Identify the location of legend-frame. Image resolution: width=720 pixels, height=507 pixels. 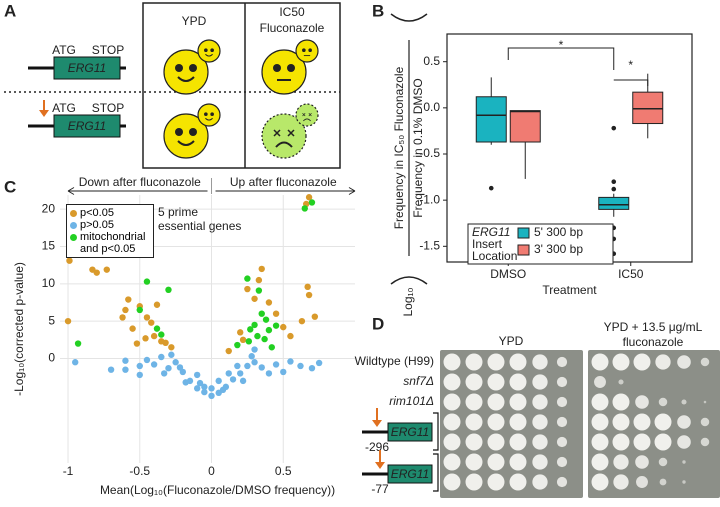
(540, 244).